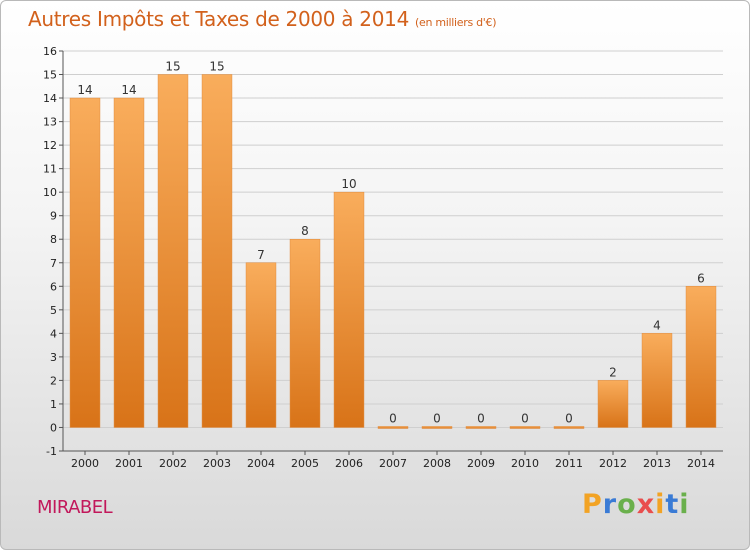 Image resolution: width=750 pixels, height=550 pixels. What do you see at coordinates (349, 463) in the screenshot?
I see `x-tick-label: 2006` at bounding box center [349, 463].